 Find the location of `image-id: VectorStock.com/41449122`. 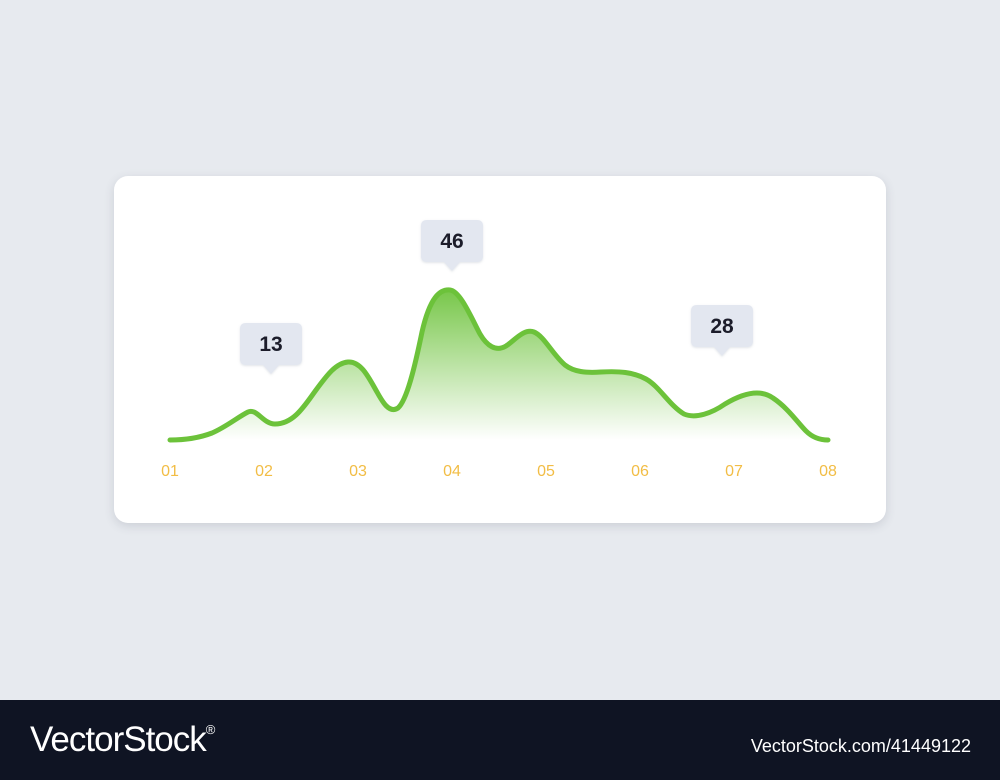

image-id: VectorStock.com/41449122 is located at coordinates (860, 746).